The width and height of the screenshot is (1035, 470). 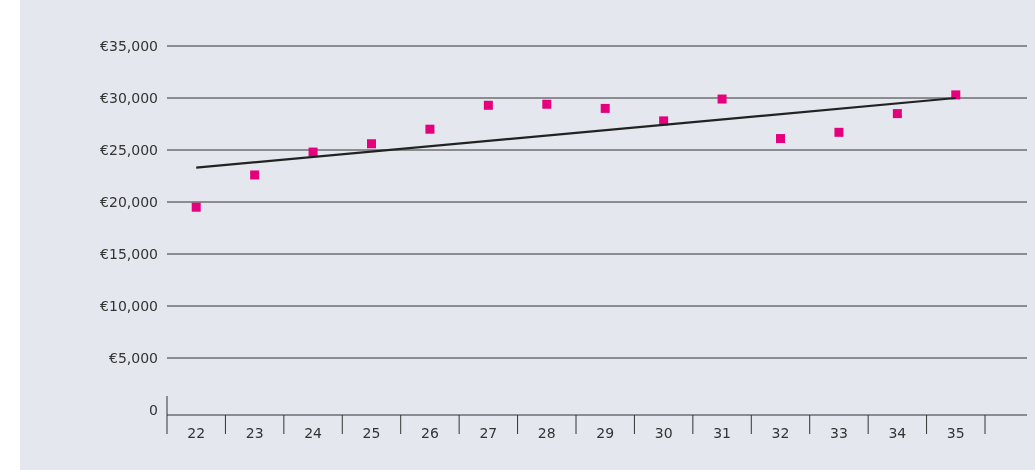 I want to click on x-tick-label: 30, so click(x=663, y=433).